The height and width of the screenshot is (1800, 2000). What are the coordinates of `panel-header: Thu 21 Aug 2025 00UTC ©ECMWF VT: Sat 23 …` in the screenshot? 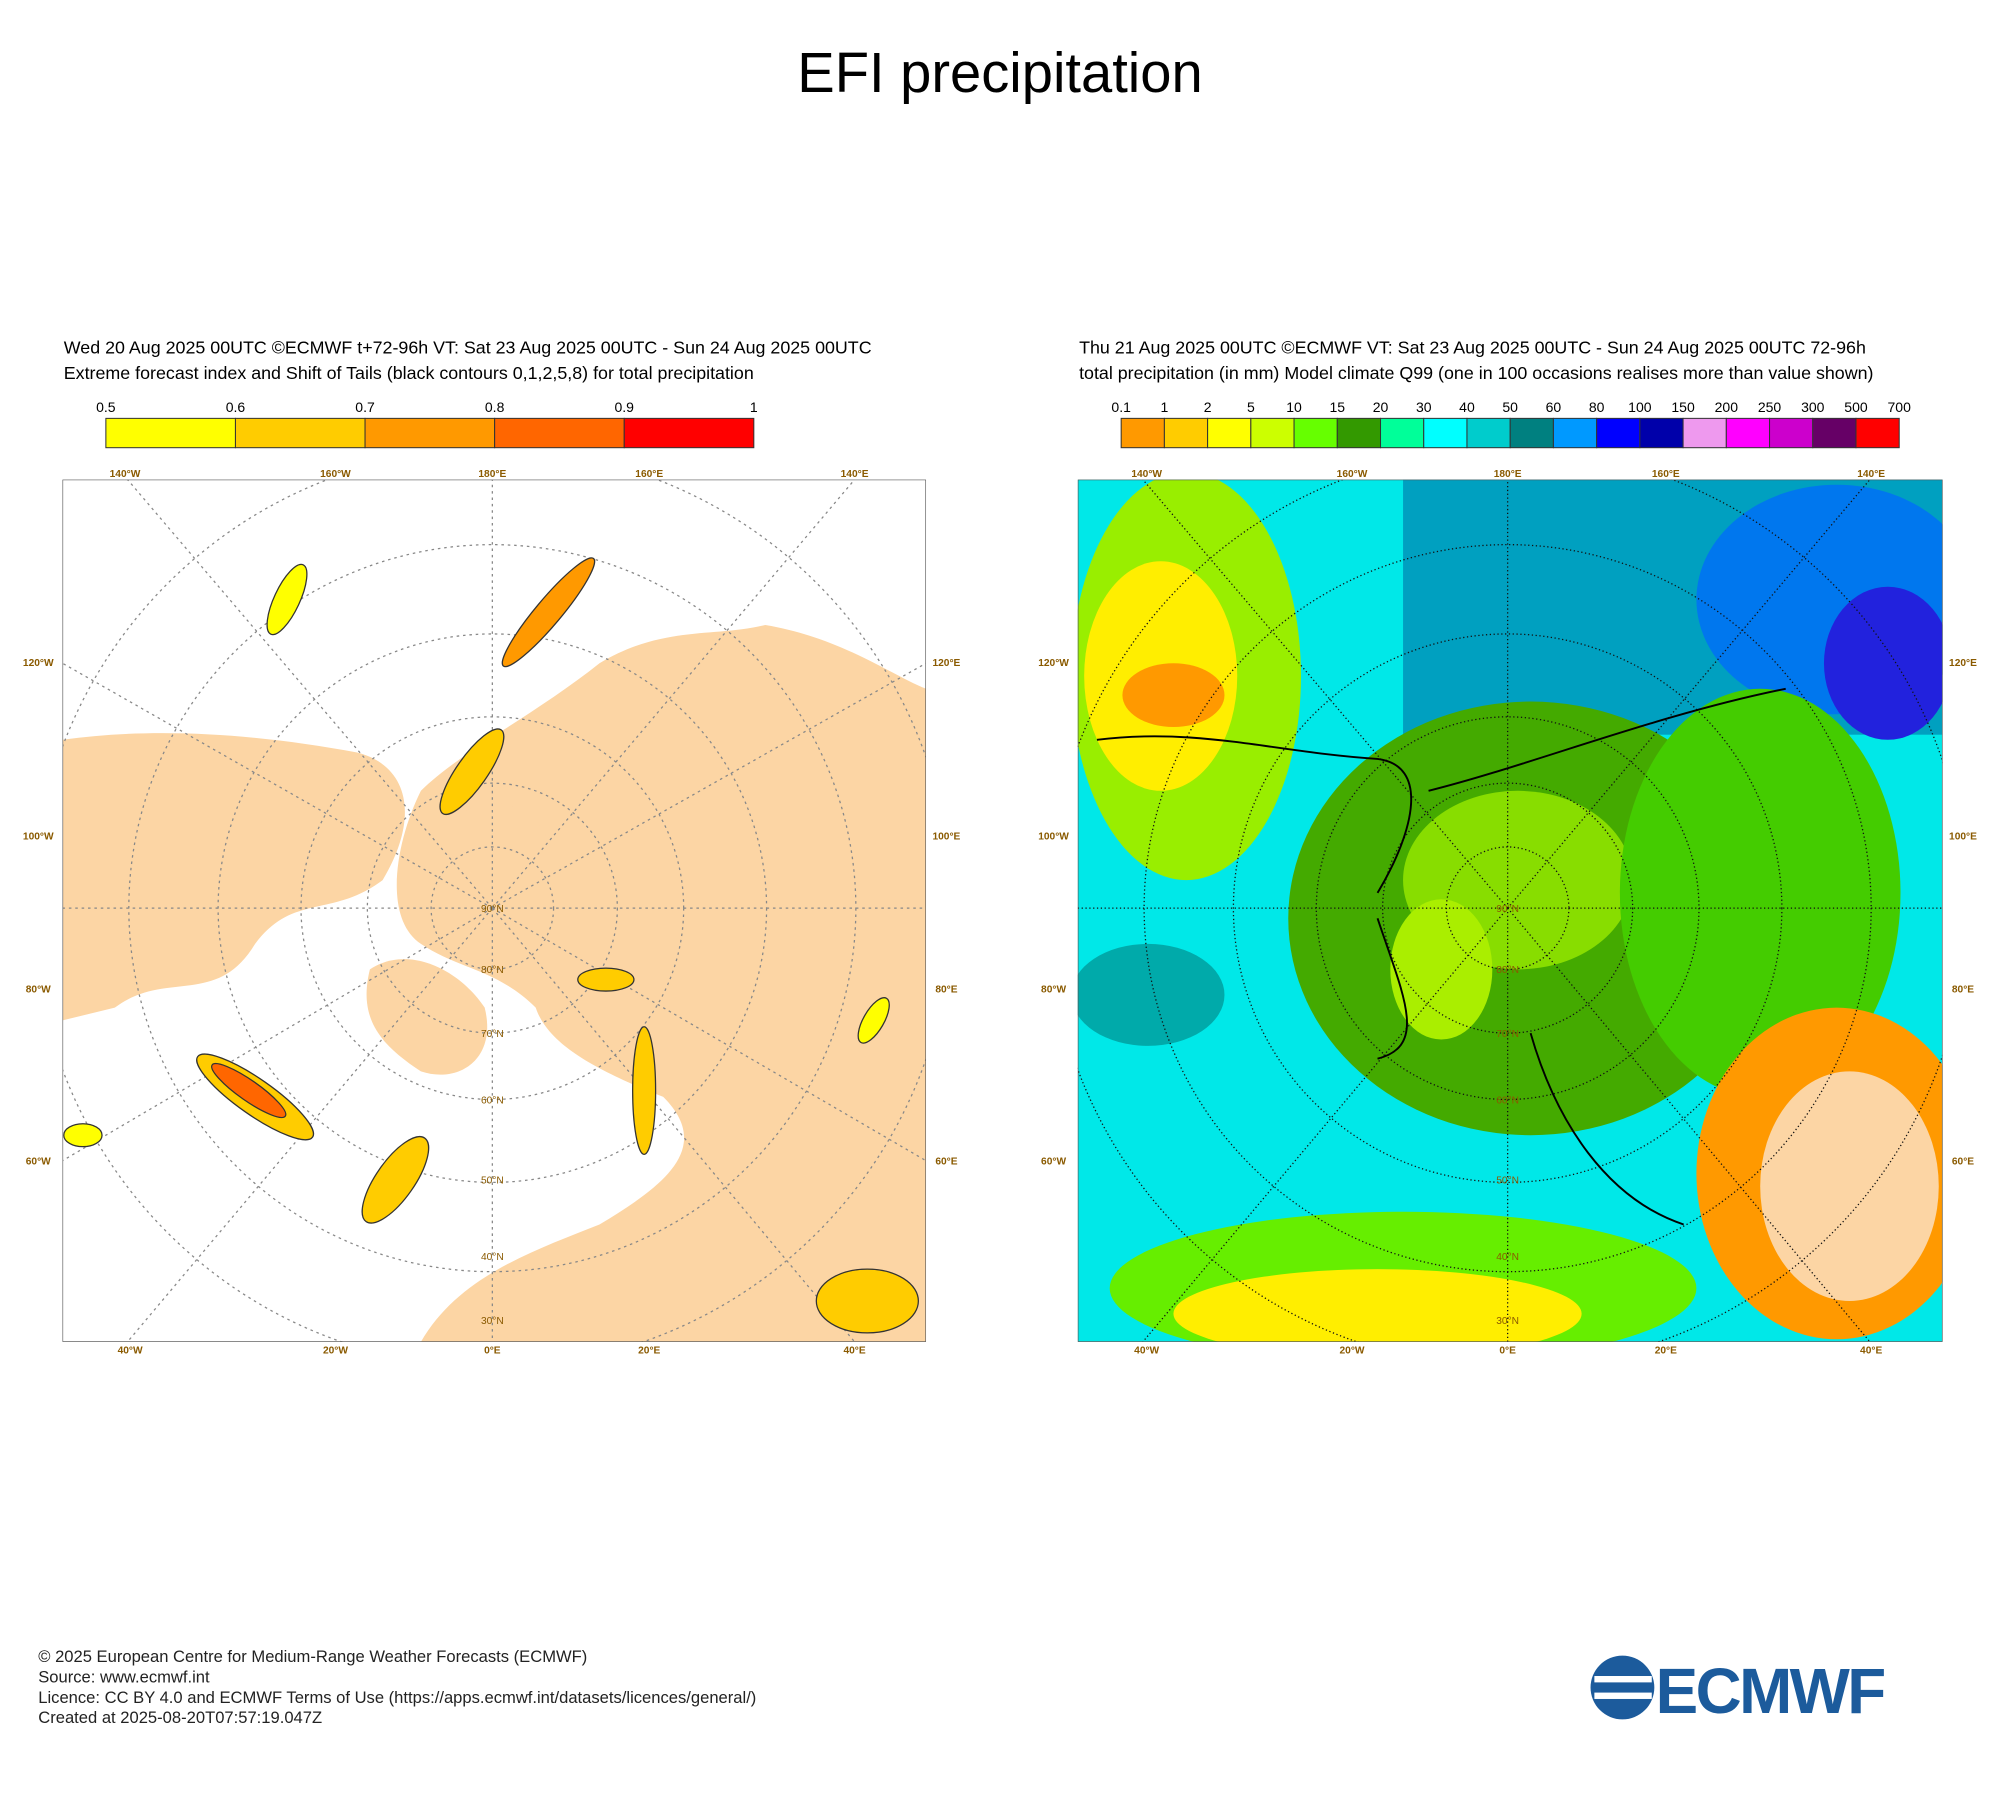 It's located at (1472, 347).